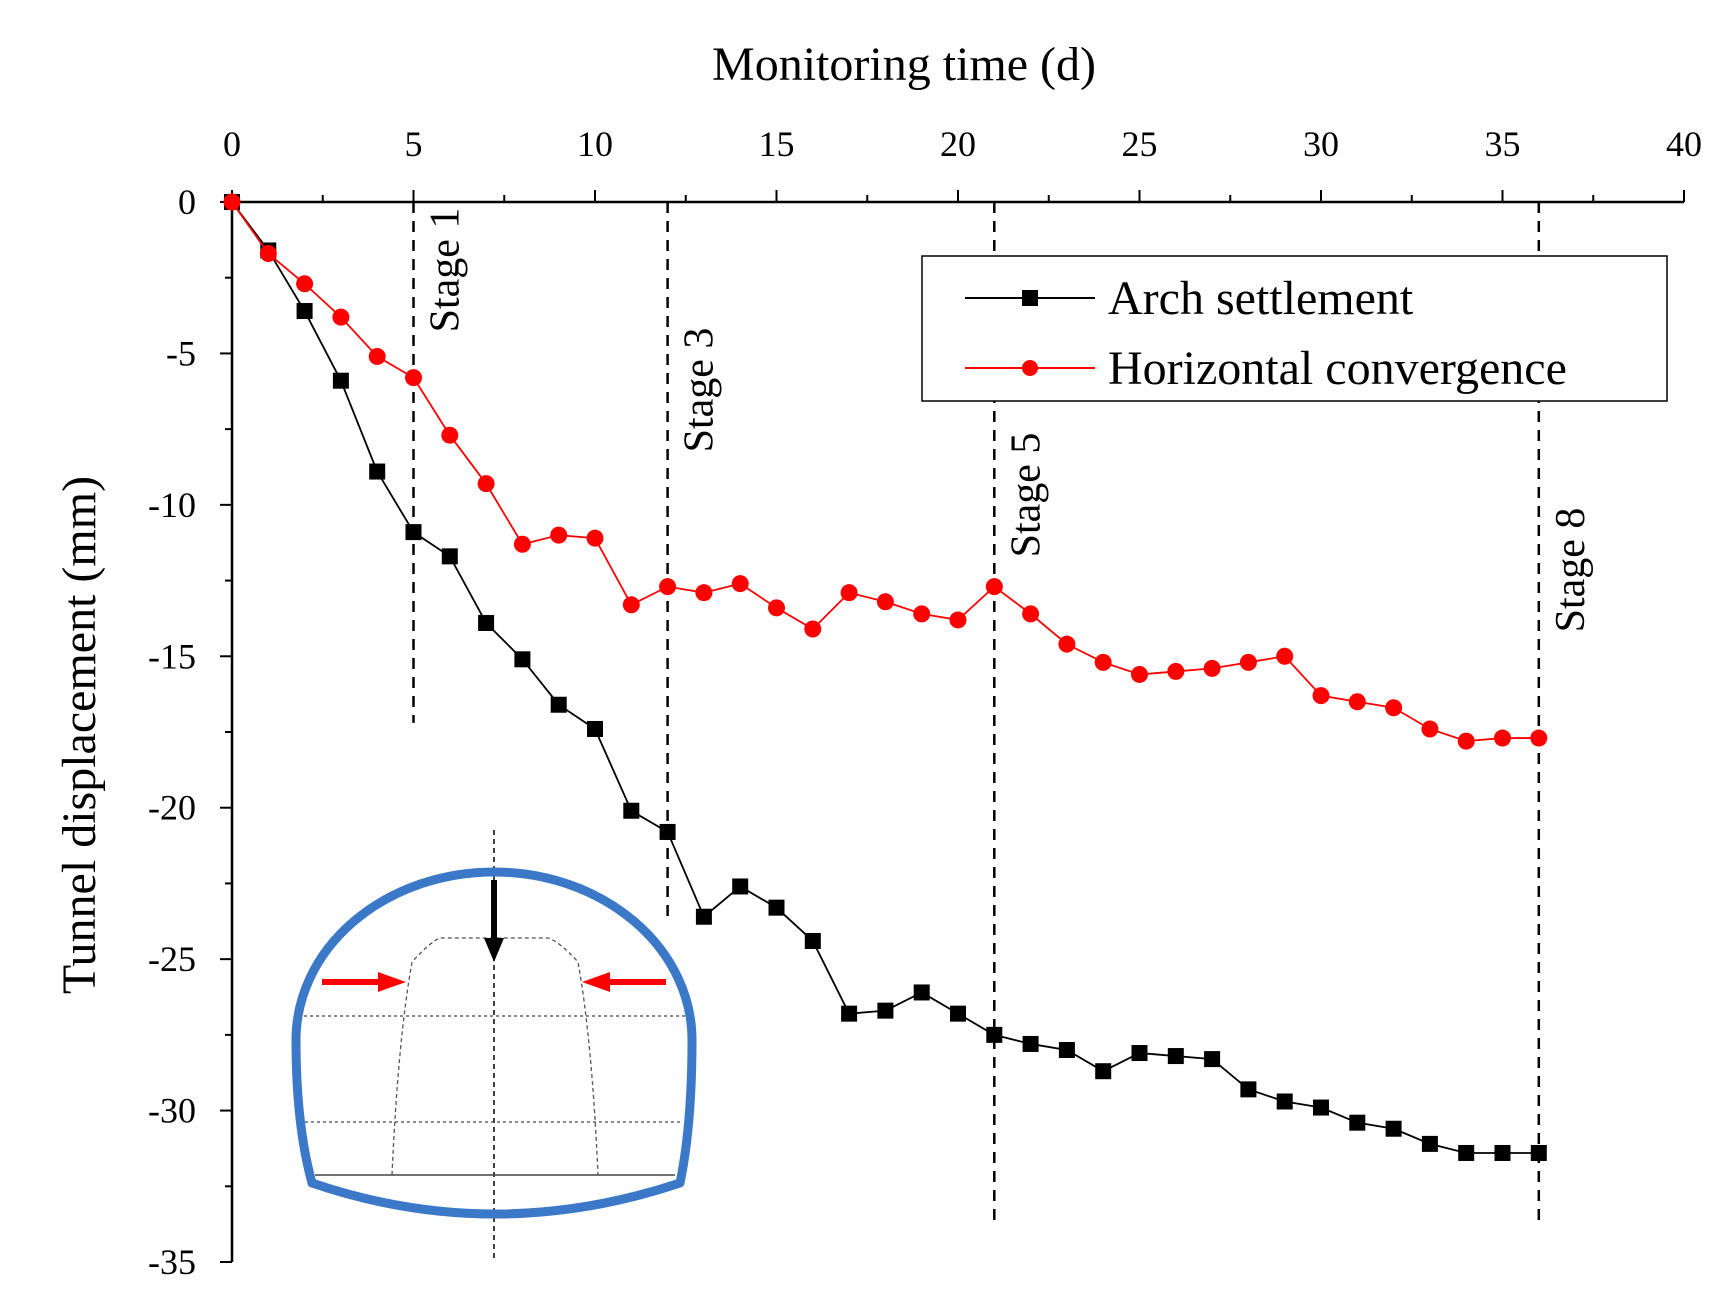  What do you see at coordinates (1030, 368) in the screenshot?
I see `legend-marker-convergence` at bounding box center [1030, 368].